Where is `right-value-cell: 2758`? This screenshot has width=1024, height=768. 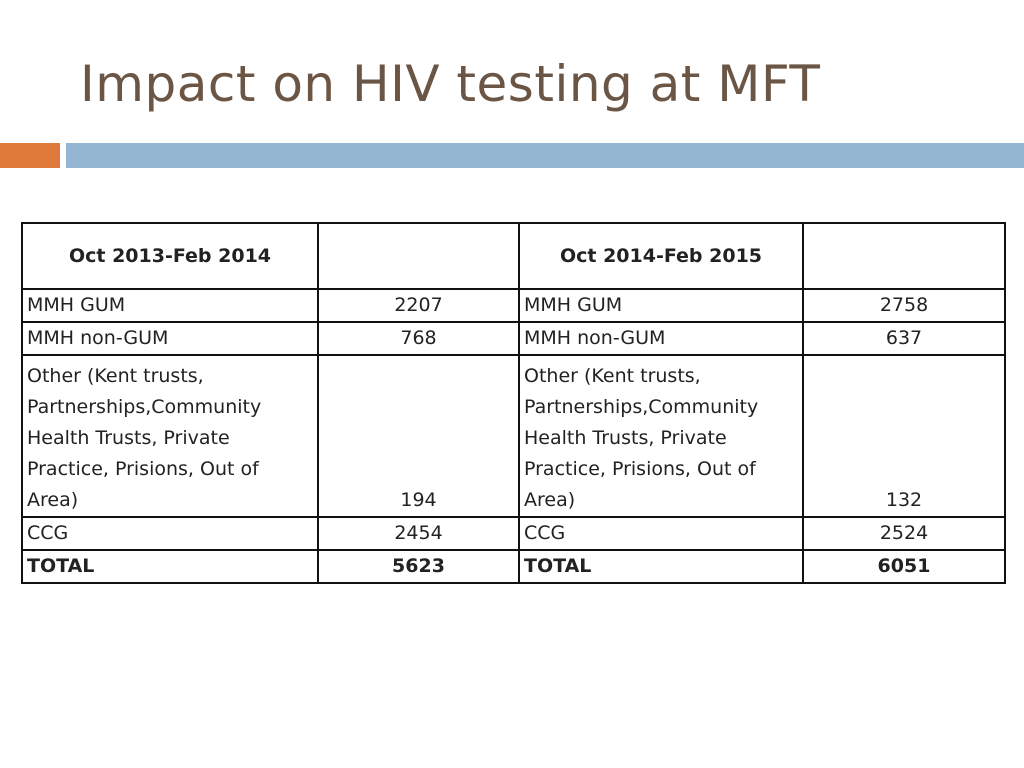
right-value-cell: 2758 is located at coordinates (904, 305).